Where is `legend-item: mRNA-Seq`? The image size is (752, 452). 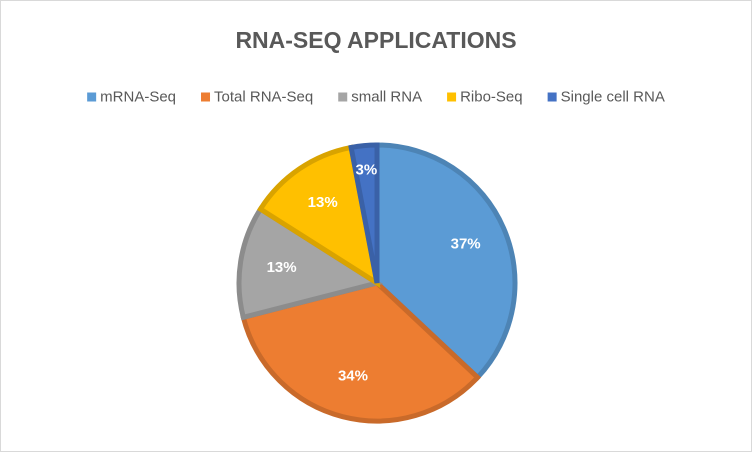
legend-item: mRNA-Seq is located at coordinates (131, 96).